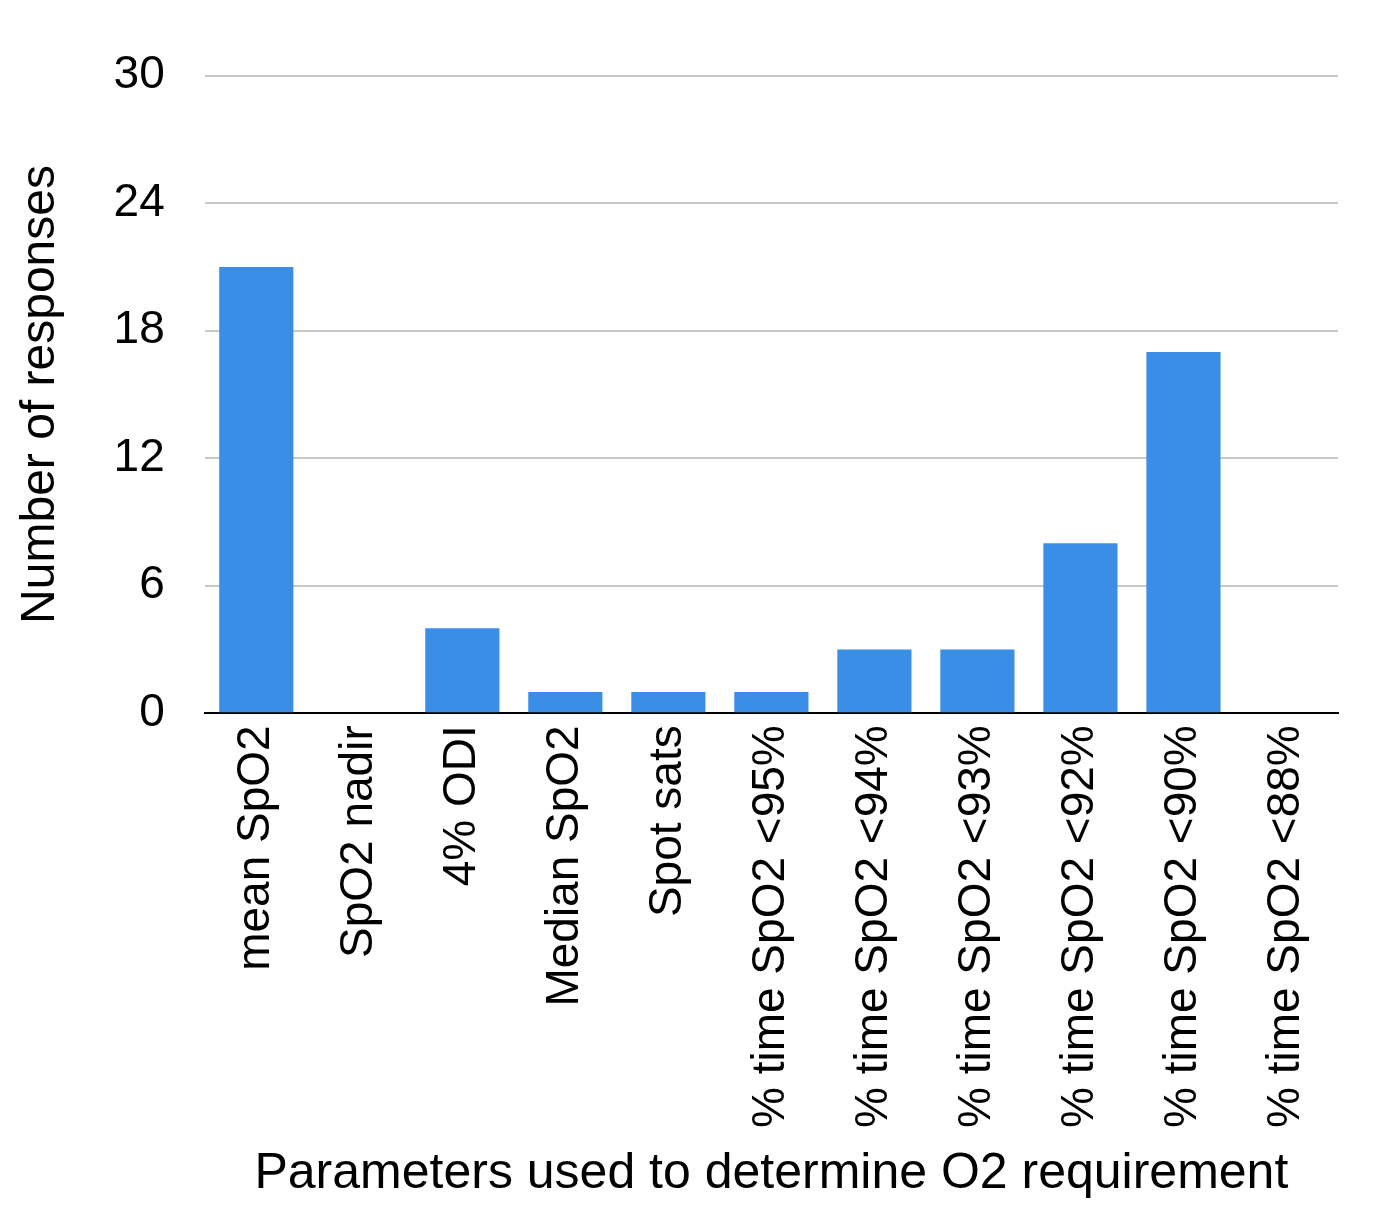 Image resolution: width=1382 pixels, height=1224 pixels. I want to click on x-tick-label: % time SpO2 <95%, so click(768, 926).